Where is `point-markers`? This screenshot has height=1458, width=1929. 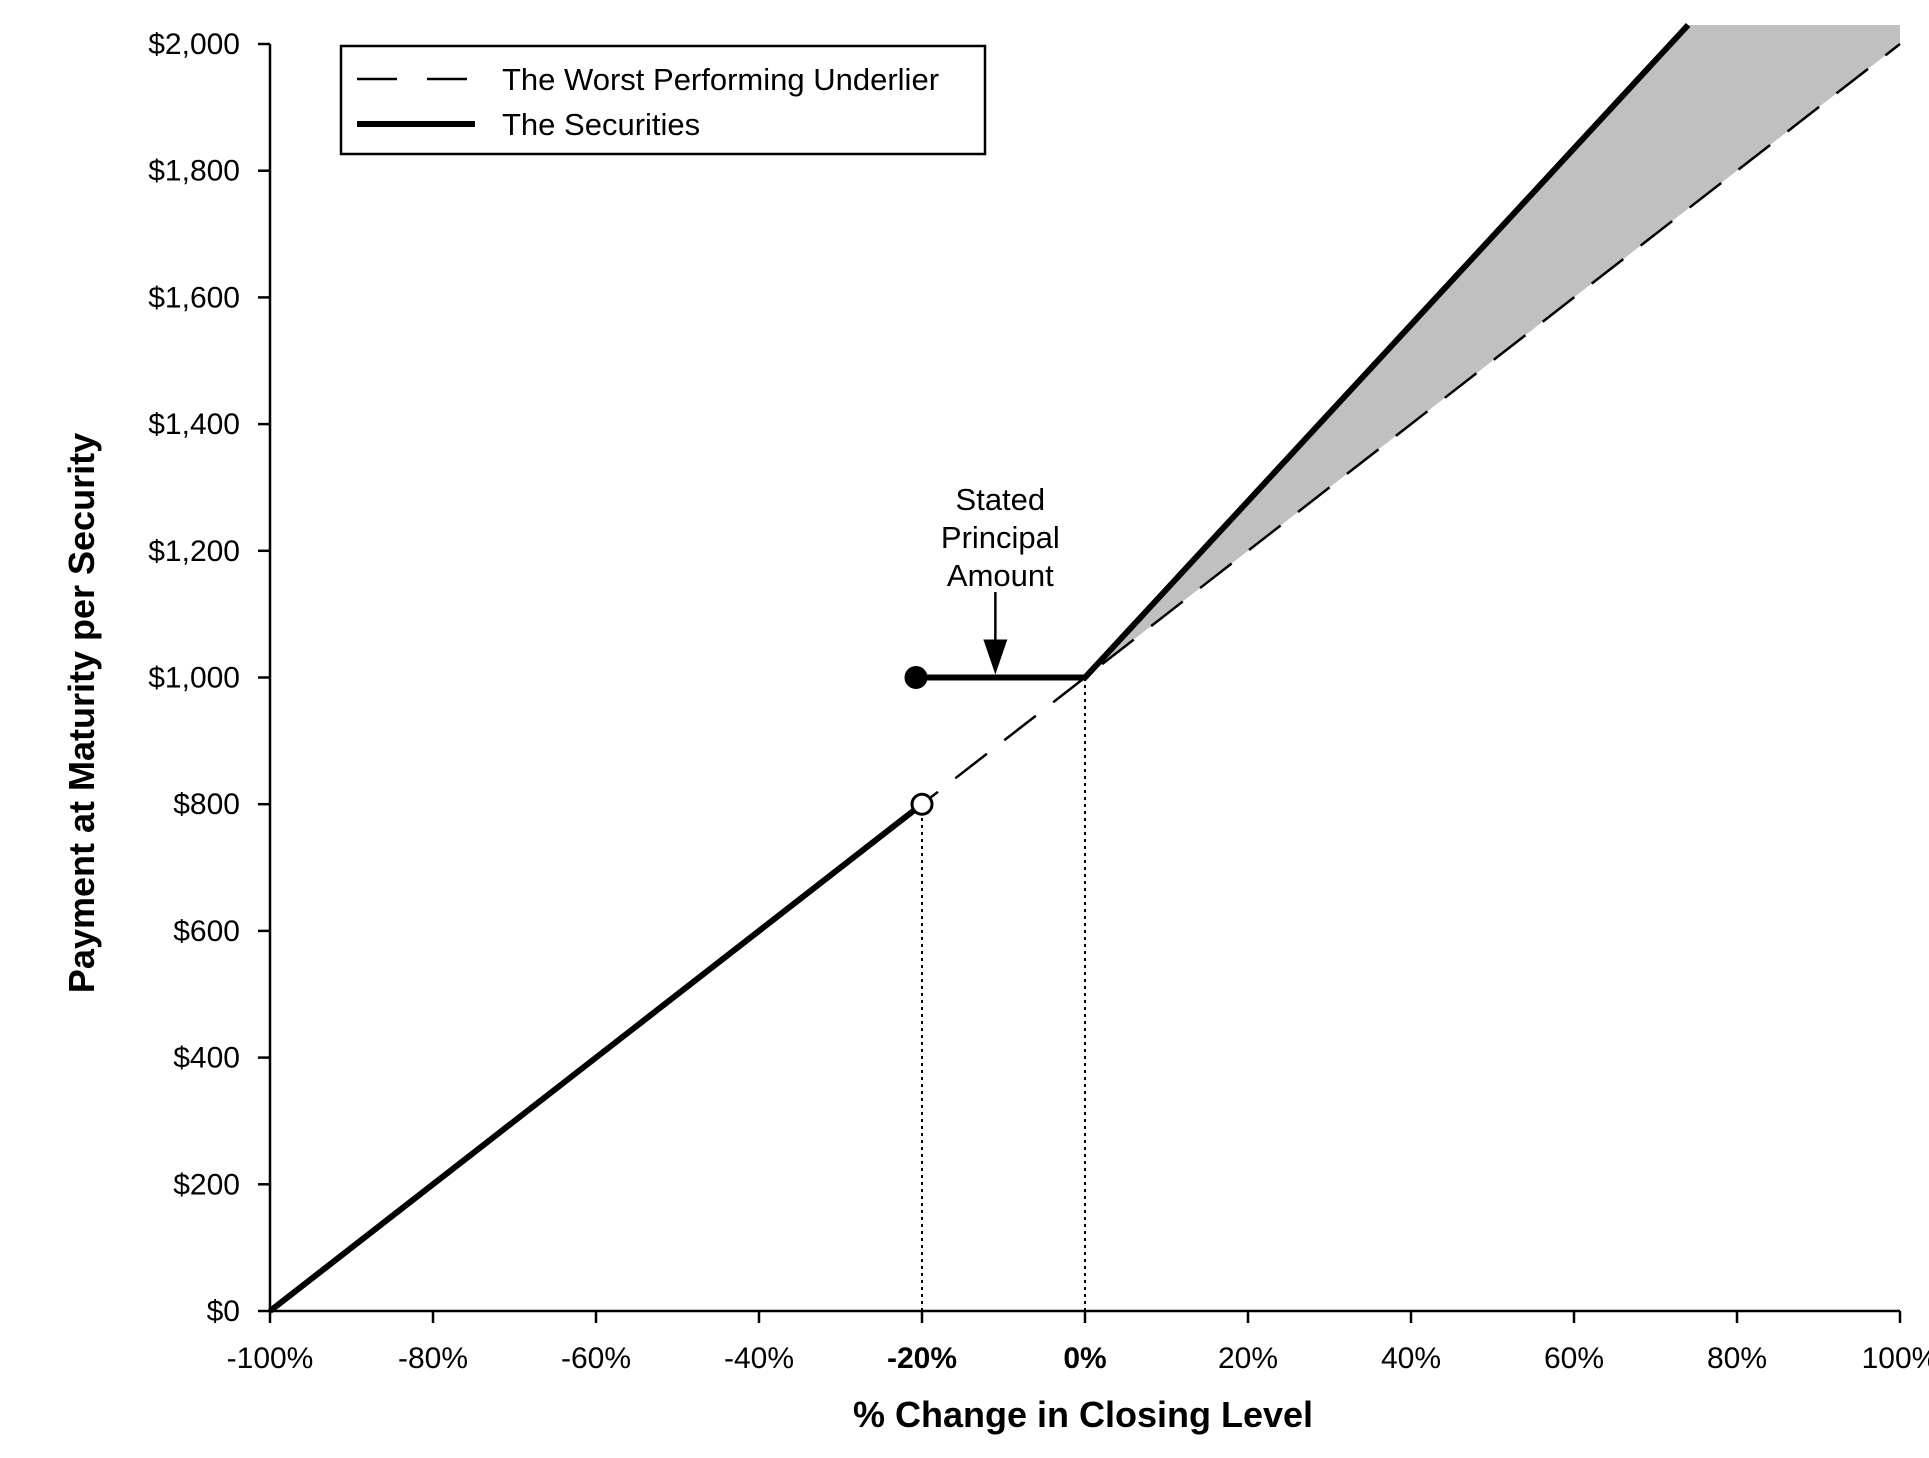
point-markers is located at coordinates (919, 741).